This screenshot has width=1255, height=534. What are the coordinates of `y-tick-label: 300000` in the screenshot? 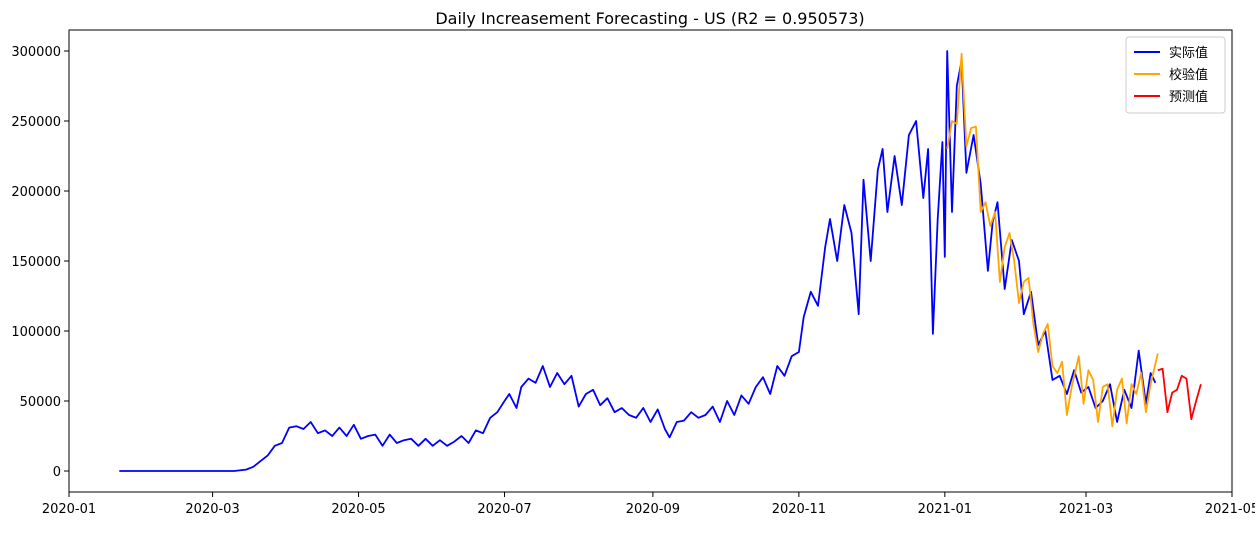 It's located at (36, 52).